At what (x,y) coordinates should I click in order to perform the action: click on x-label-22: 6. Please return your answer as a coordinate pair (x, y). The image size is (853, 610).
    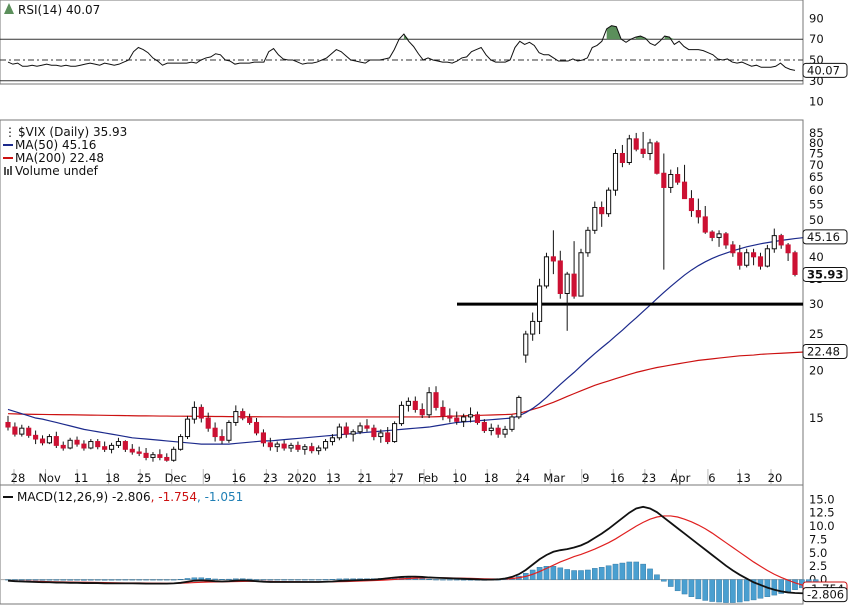
    Looking at the image, I should click on (711, 478).